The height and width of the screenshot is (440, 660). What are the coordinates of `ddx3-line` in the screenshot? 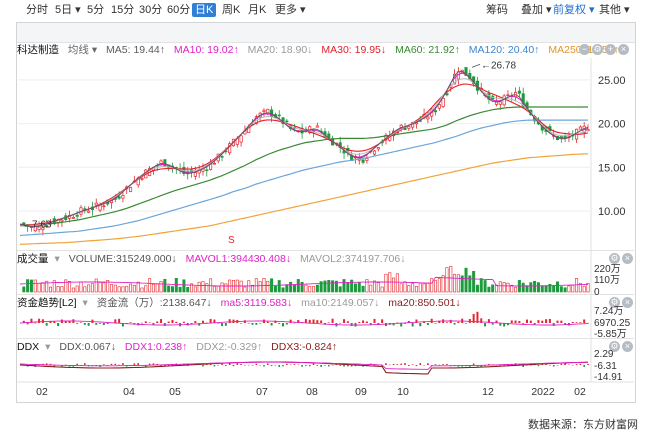 It's located at (304, 368).